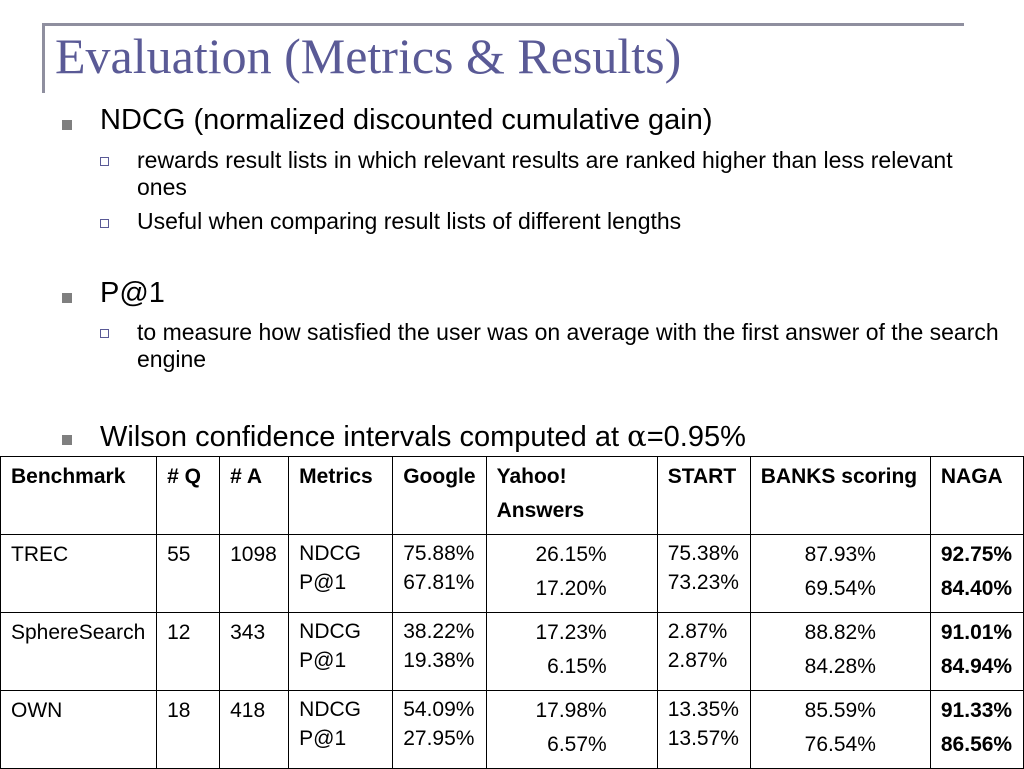  I want to click on cell-start: 75.38% 73.23%, so click(703, 573).